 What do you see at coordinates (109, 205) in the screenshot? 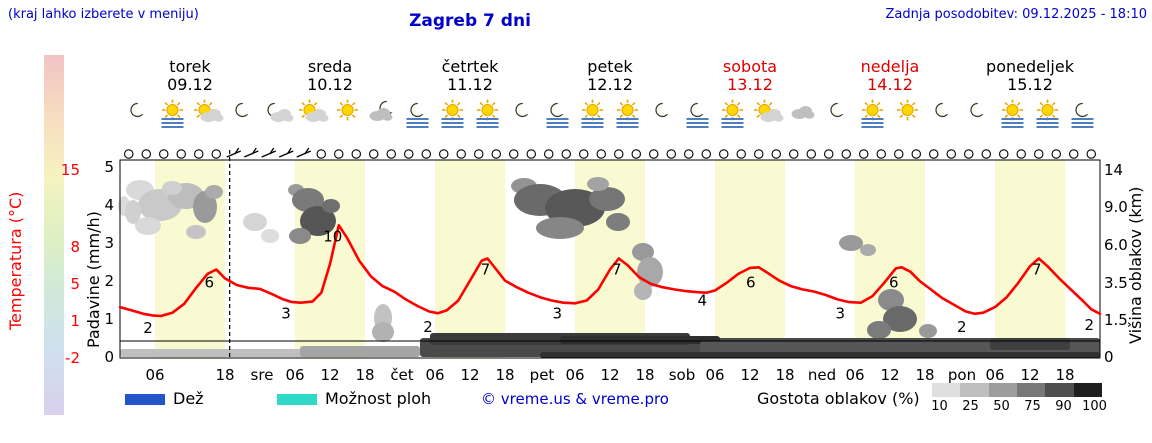
I see `precipitation-tick: 4` at bounding box center [109, 205].